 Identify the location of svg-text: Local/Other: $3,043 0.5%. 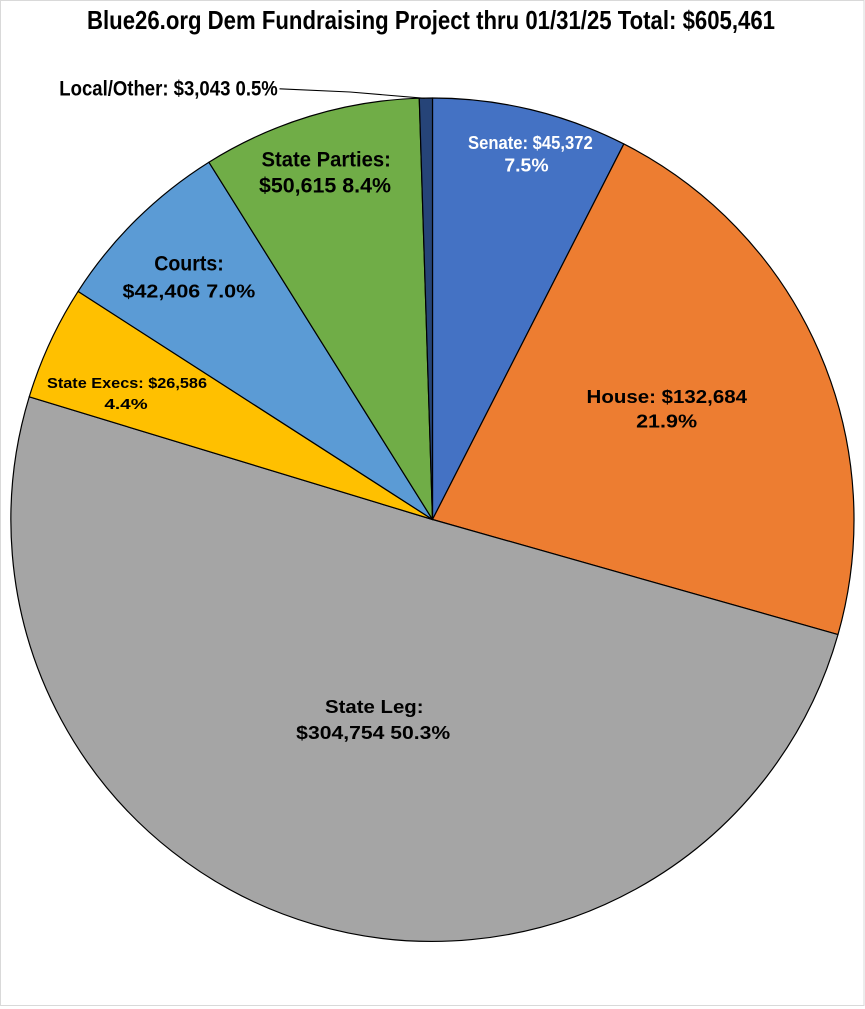
(168, 88).